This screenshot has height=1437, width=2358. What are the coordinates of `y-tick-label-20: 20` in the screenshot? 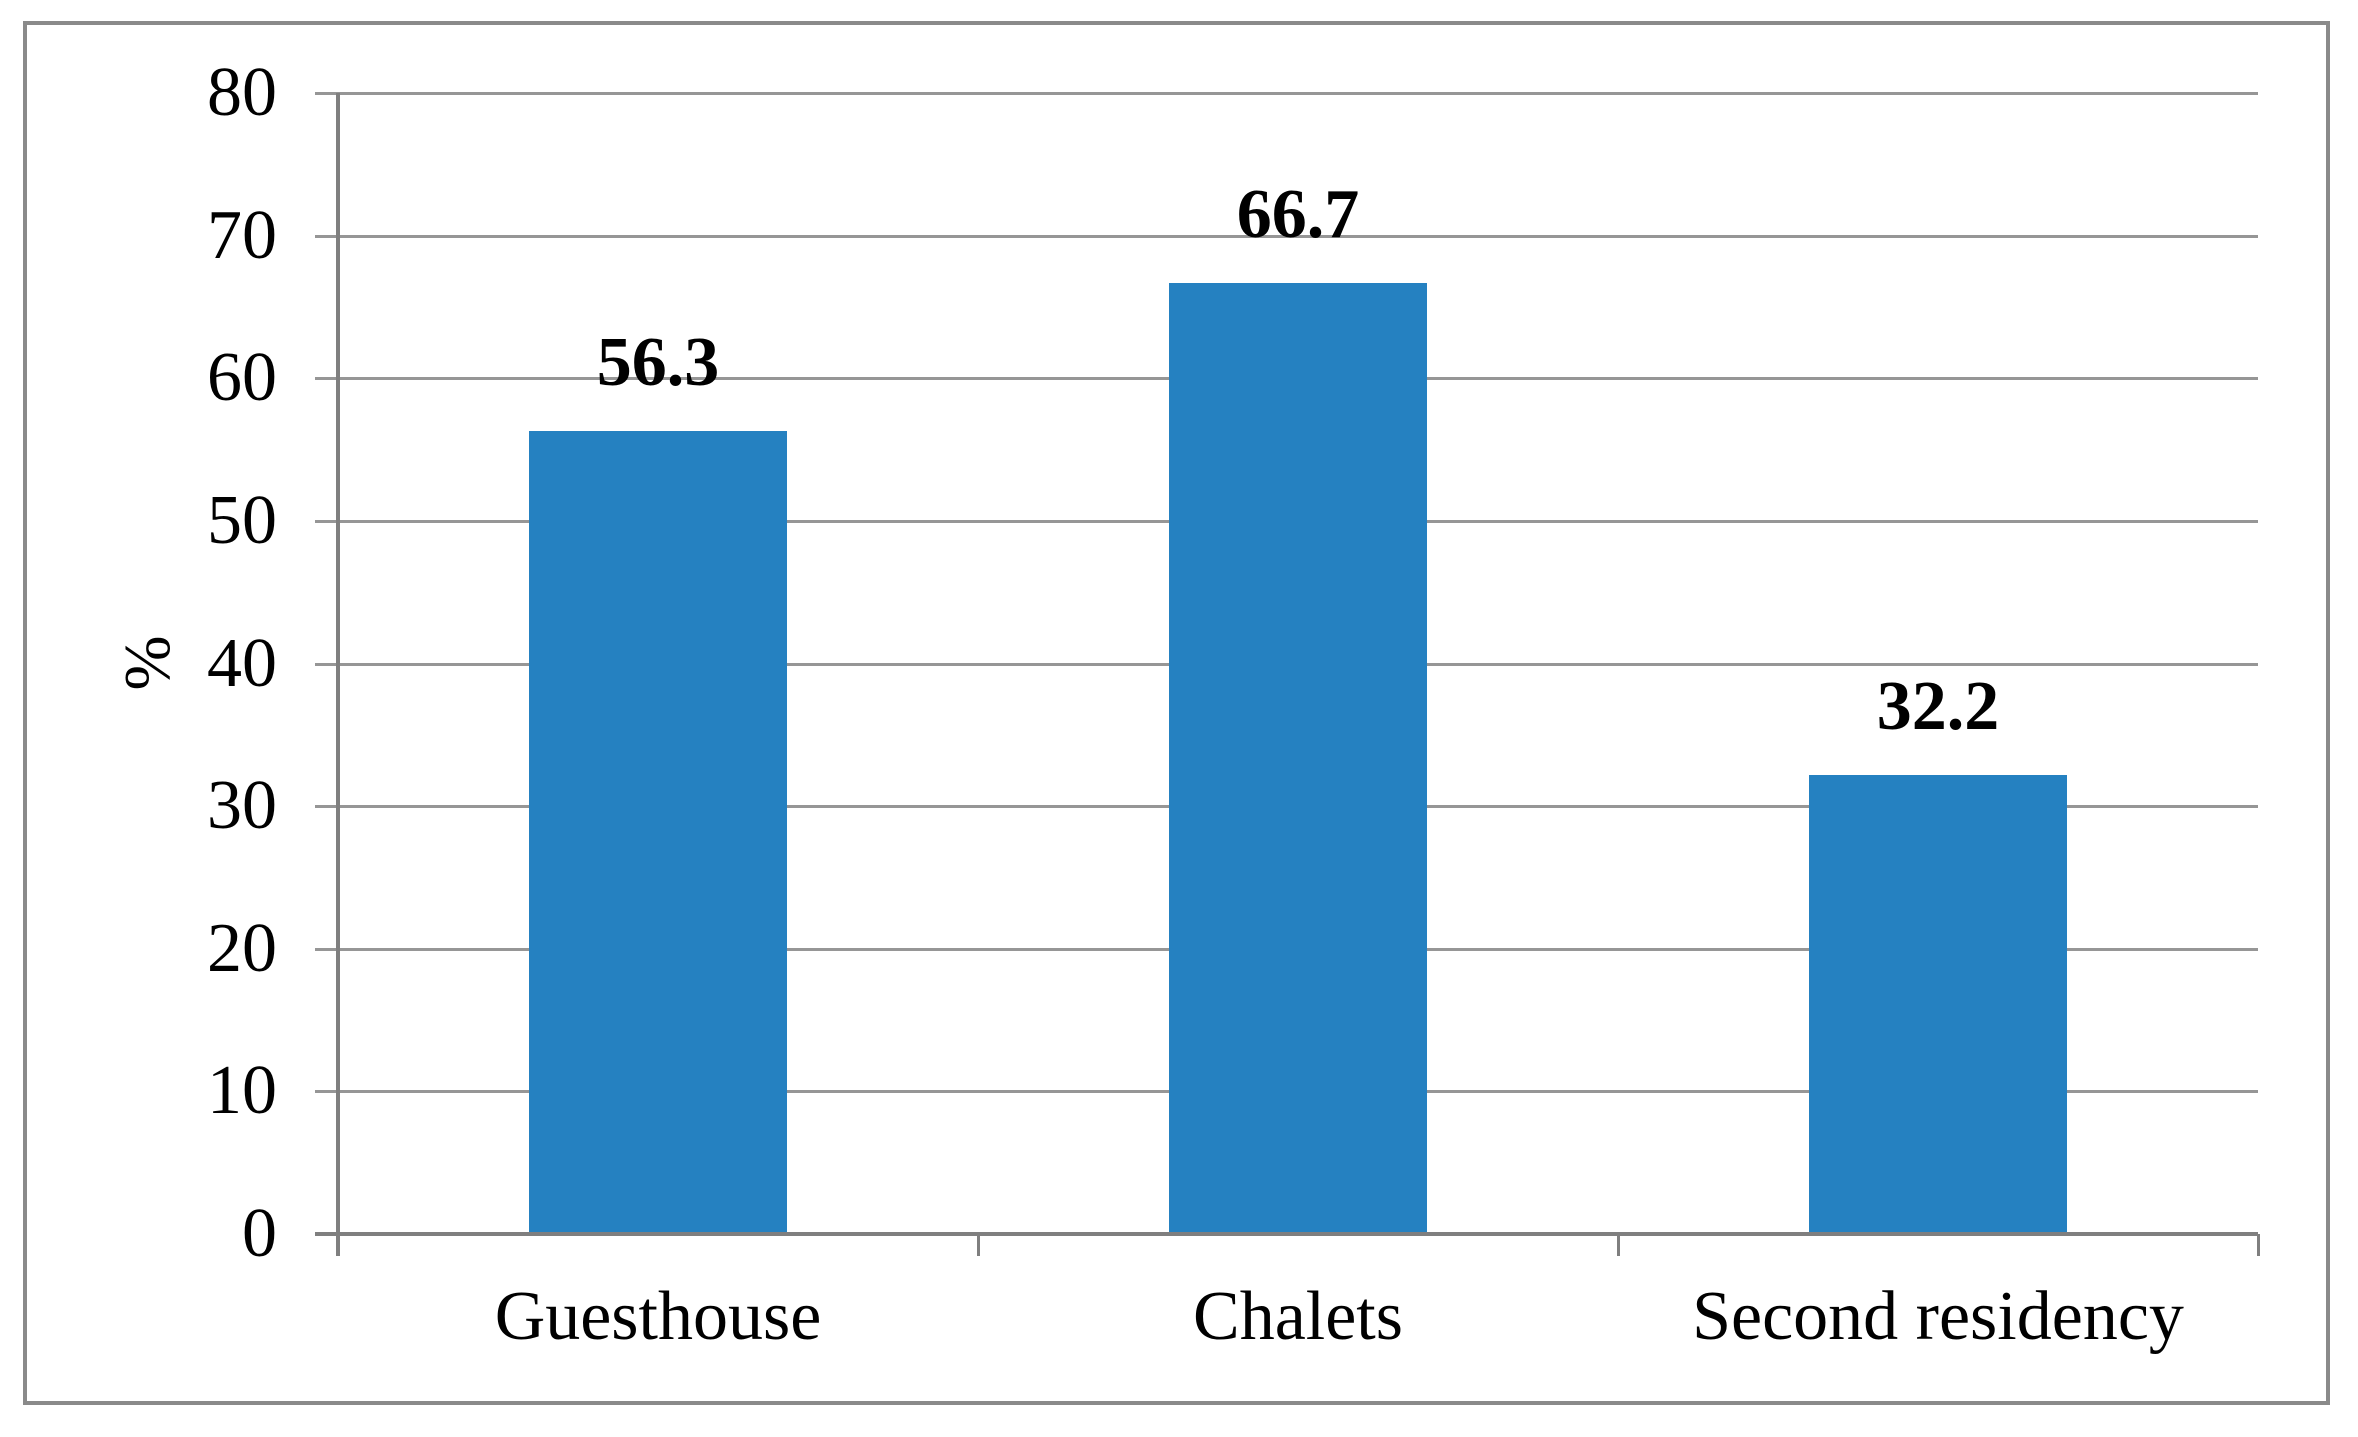 It's located at (242, 948).